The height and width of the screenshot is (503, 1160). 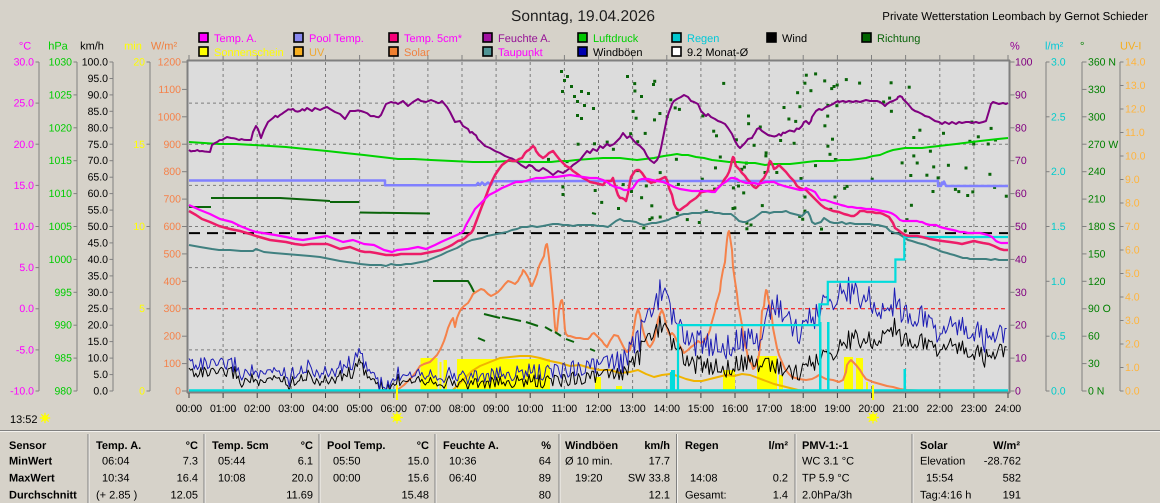 What do you see at coordinates (98, 178) in the screenshot?
I see `svg-text: 65.0` at bounding box center [98, 178].